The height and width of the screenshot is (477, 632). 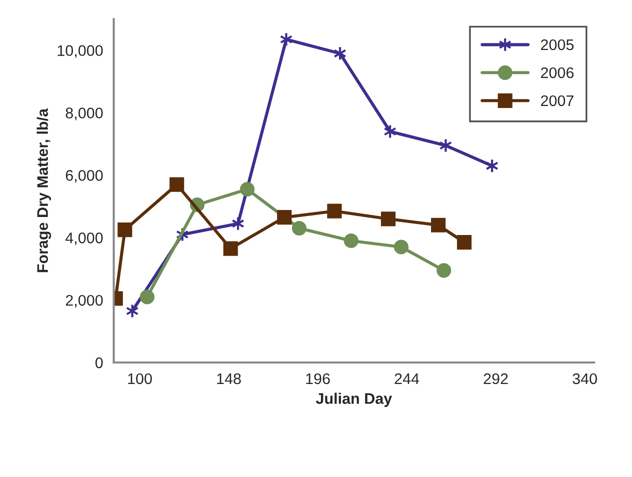 I want to click on y-tick-label: 4,000, so click(x=84, y=239).